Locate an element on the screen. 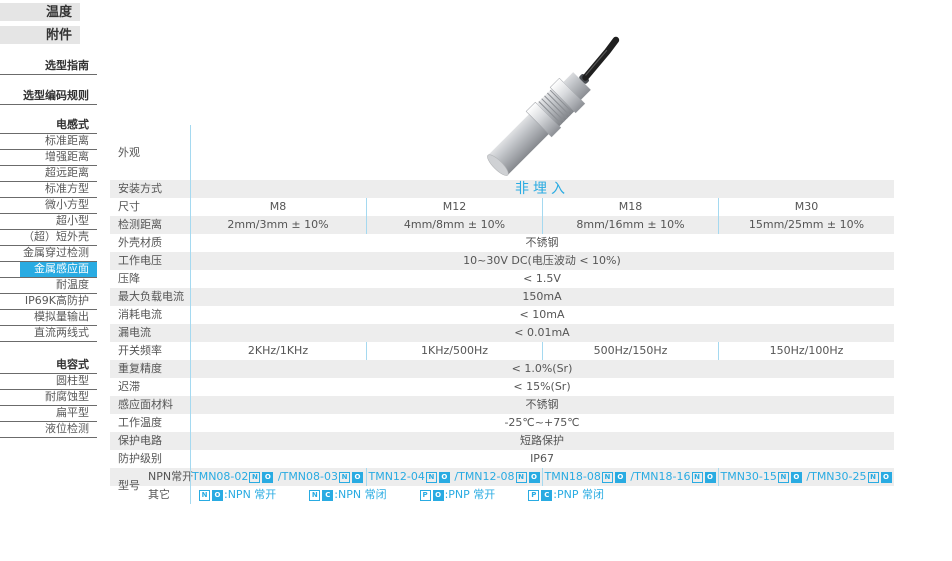 This screenshot has height=561, width=952. sidebar-item: 选型编码规则 is located at coordinates (48, 97).